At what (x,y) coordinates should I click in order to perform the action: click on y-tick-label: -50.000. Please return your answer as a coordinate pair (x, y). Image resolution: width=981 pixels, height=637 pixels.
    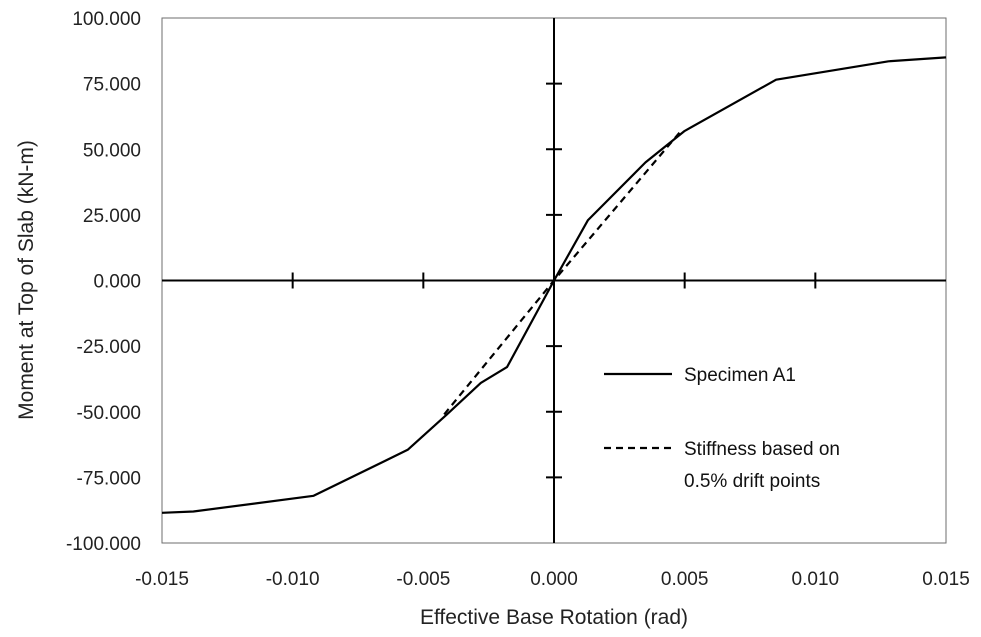
    Looking at the image, I should click on (109, 413).